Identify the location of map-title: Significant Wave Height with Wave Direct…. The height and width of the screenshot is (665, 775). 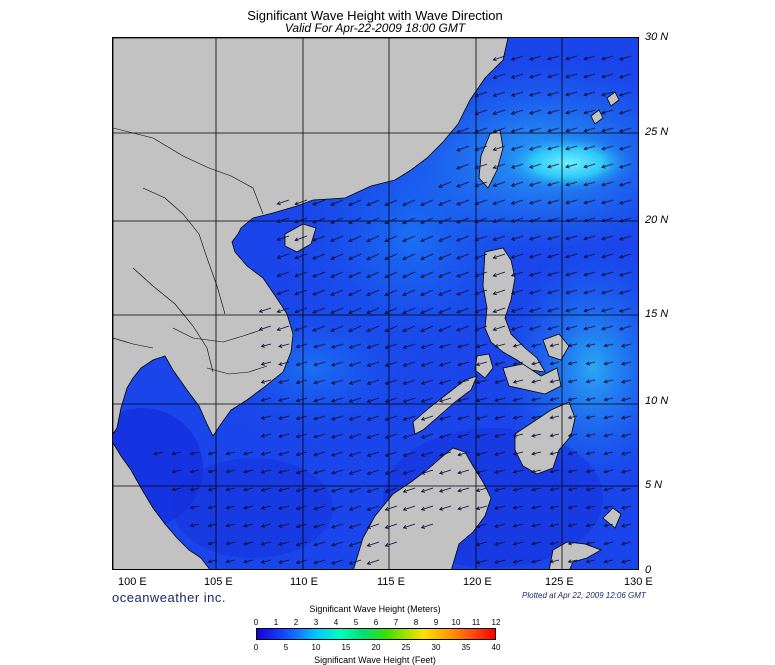
(375, 15).